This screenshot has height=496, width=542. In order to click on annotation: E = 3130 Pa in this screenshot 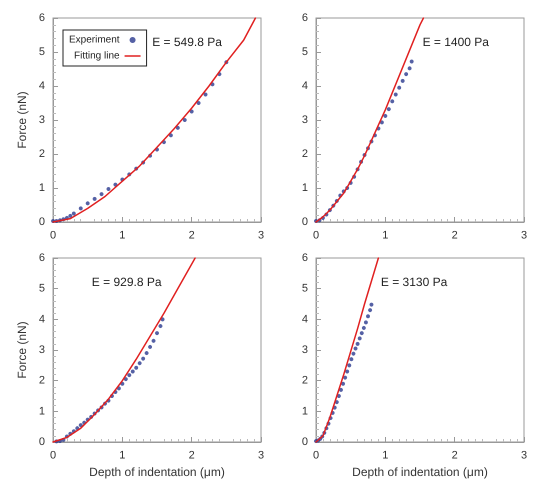, I will do `click(414, 282)`.